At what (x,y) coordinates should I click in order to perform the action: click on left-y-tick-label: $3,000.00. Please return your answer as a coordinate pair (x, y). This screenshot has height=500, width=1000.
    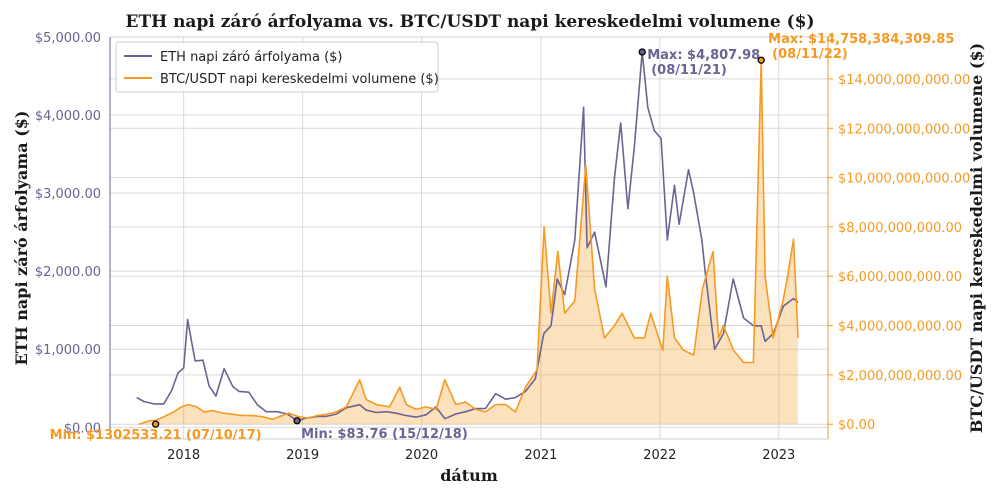
    Looking at the image, I should click on (68, 194).